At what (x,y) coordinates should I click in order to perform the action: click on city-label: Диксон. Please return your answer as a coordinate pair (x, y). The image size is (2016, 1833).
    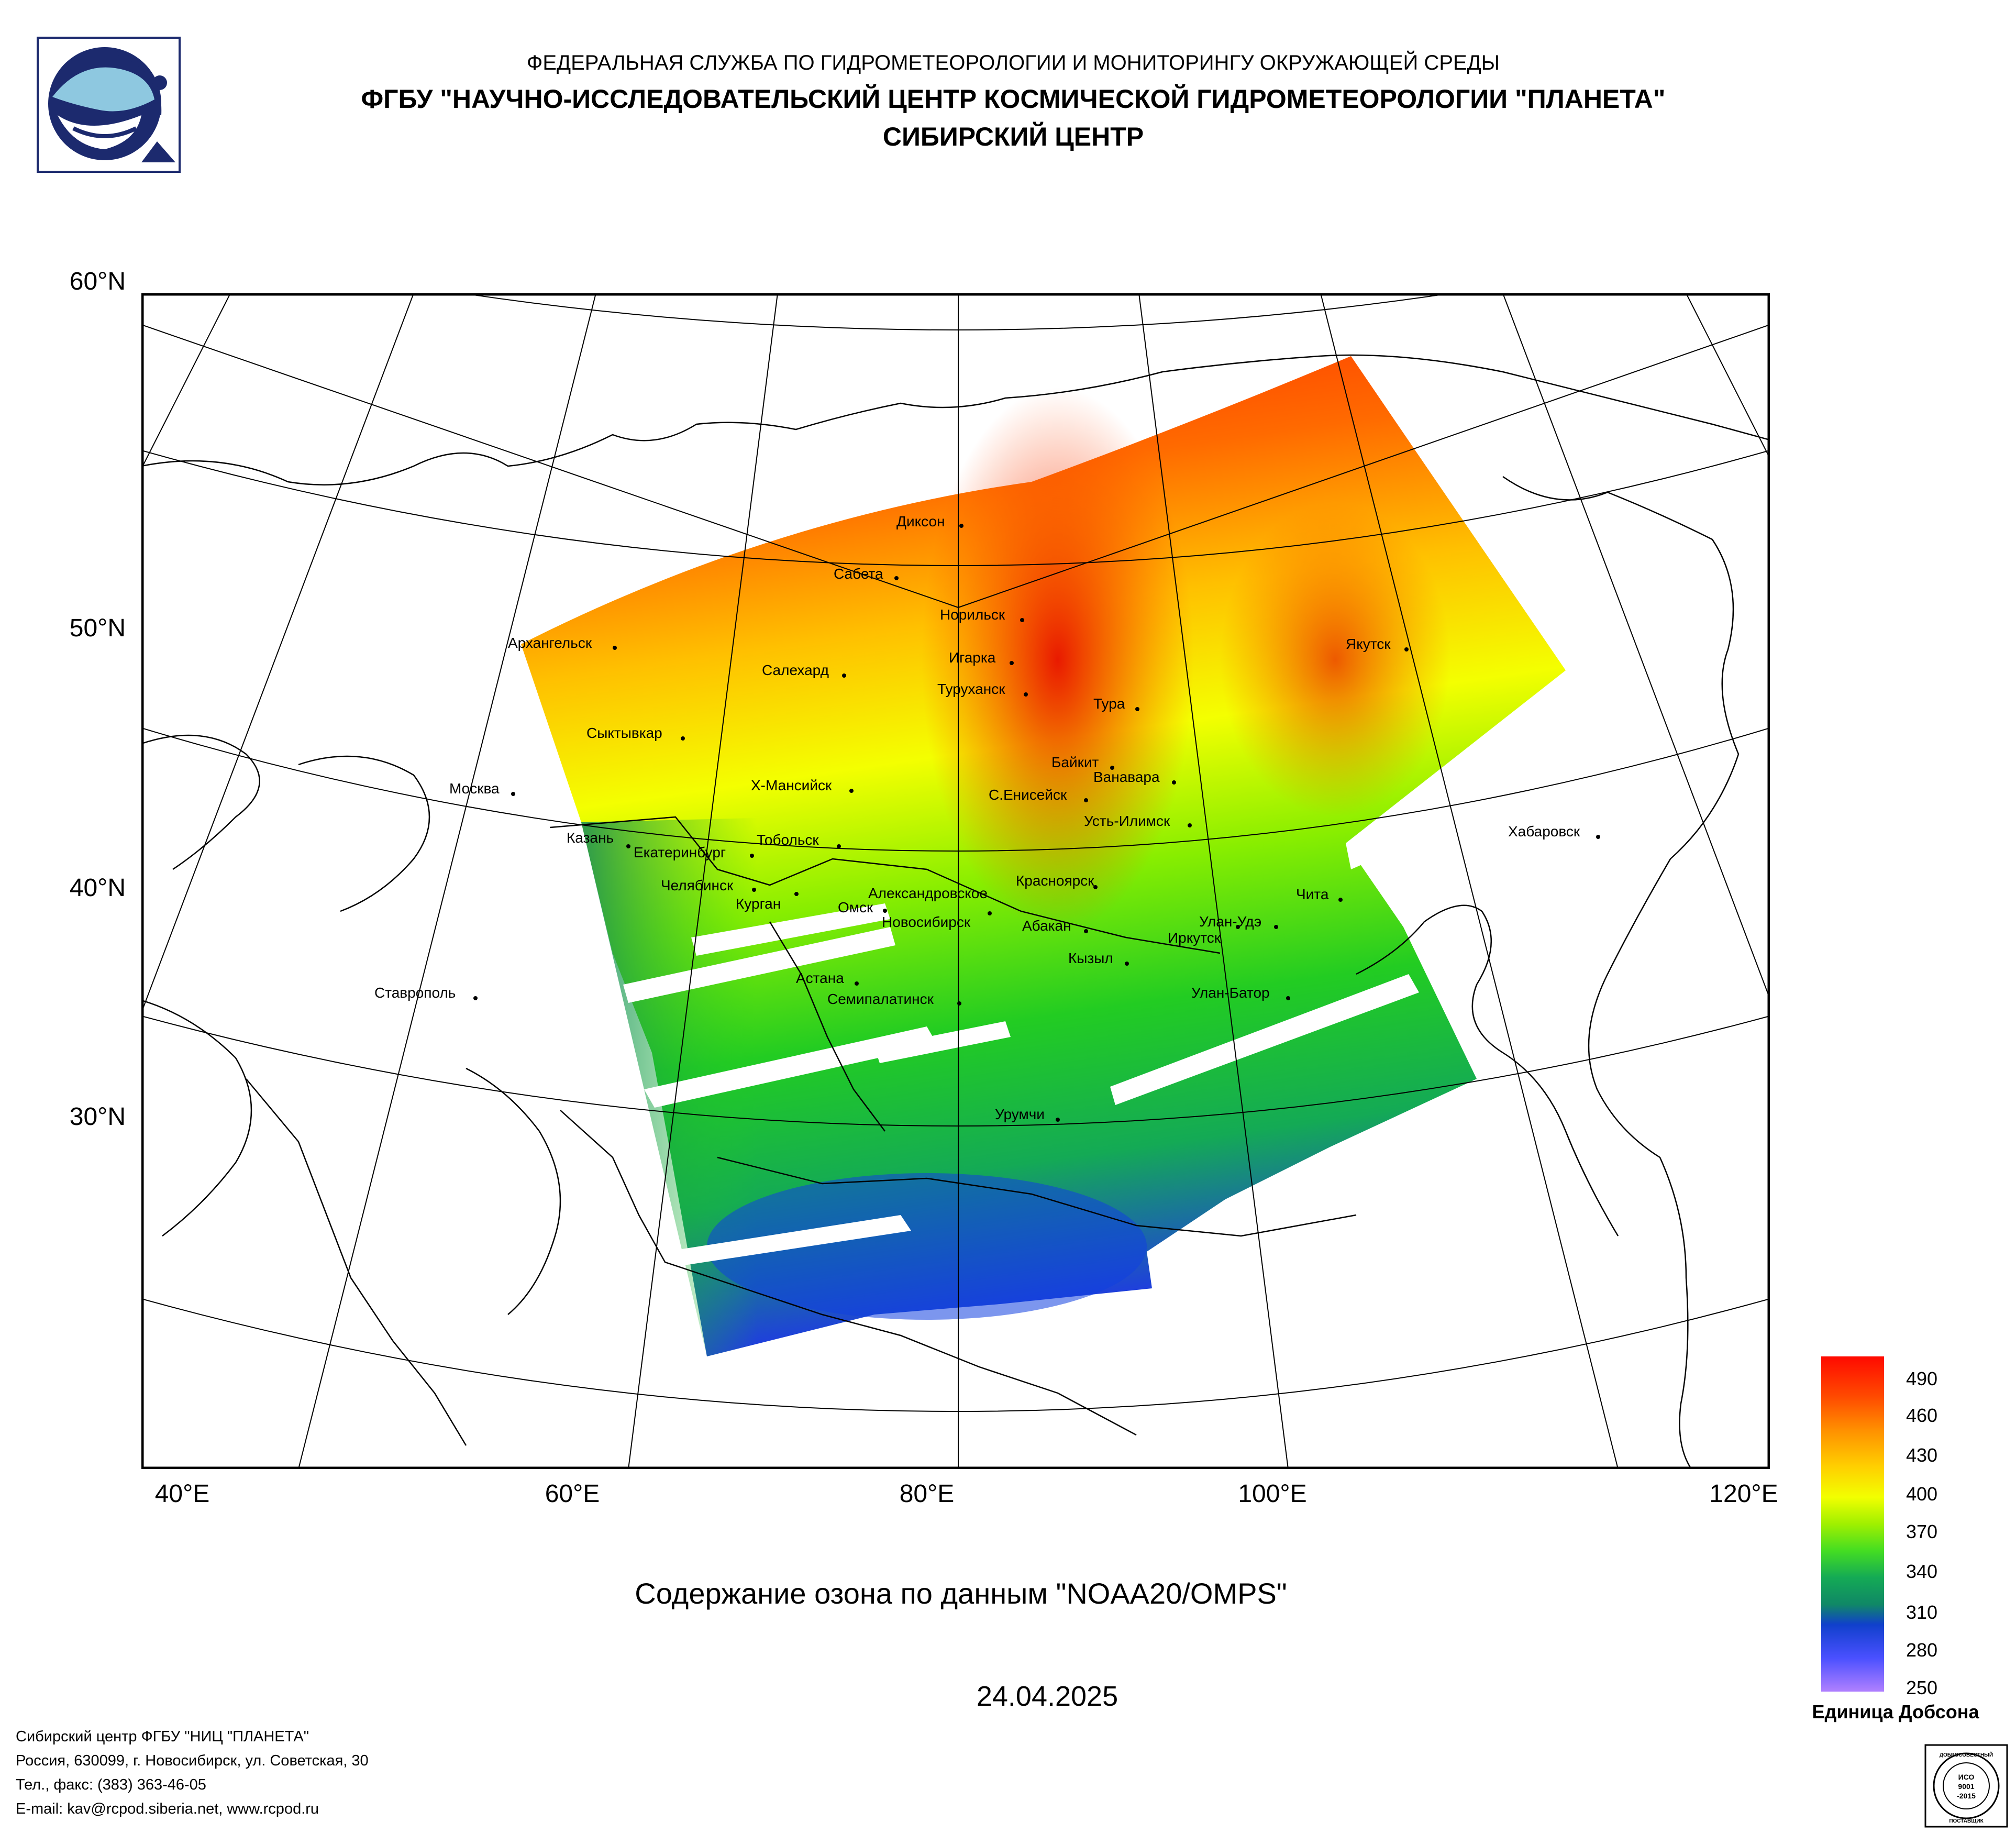
    Looking at the image, I should click on (921, 521).